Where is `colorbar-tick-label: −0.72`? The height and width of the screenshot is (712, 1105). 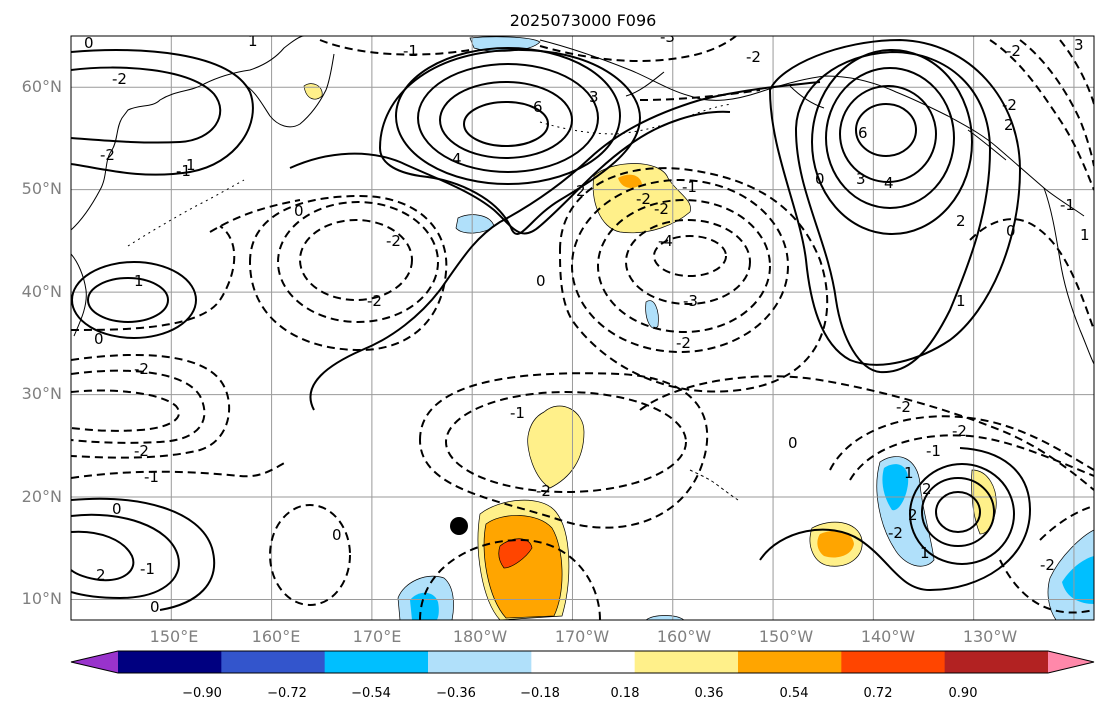
colorbar-tick-label: −0.72 is located at coordinates (287, 693).